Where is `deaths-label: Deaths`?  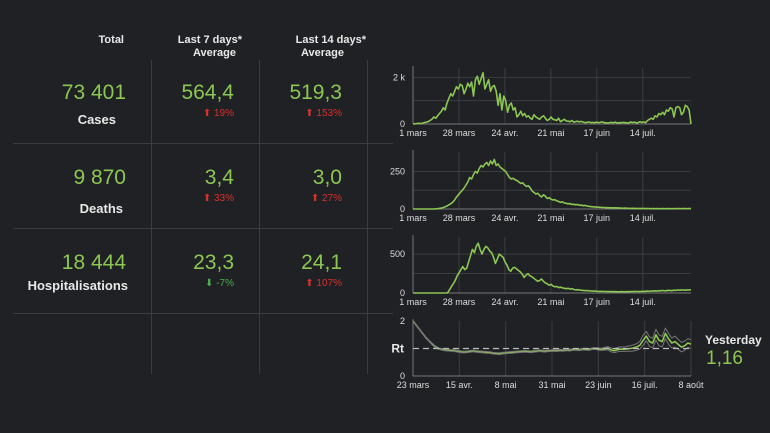 deaths-label: Deaths is located at coordinates (101, 208).